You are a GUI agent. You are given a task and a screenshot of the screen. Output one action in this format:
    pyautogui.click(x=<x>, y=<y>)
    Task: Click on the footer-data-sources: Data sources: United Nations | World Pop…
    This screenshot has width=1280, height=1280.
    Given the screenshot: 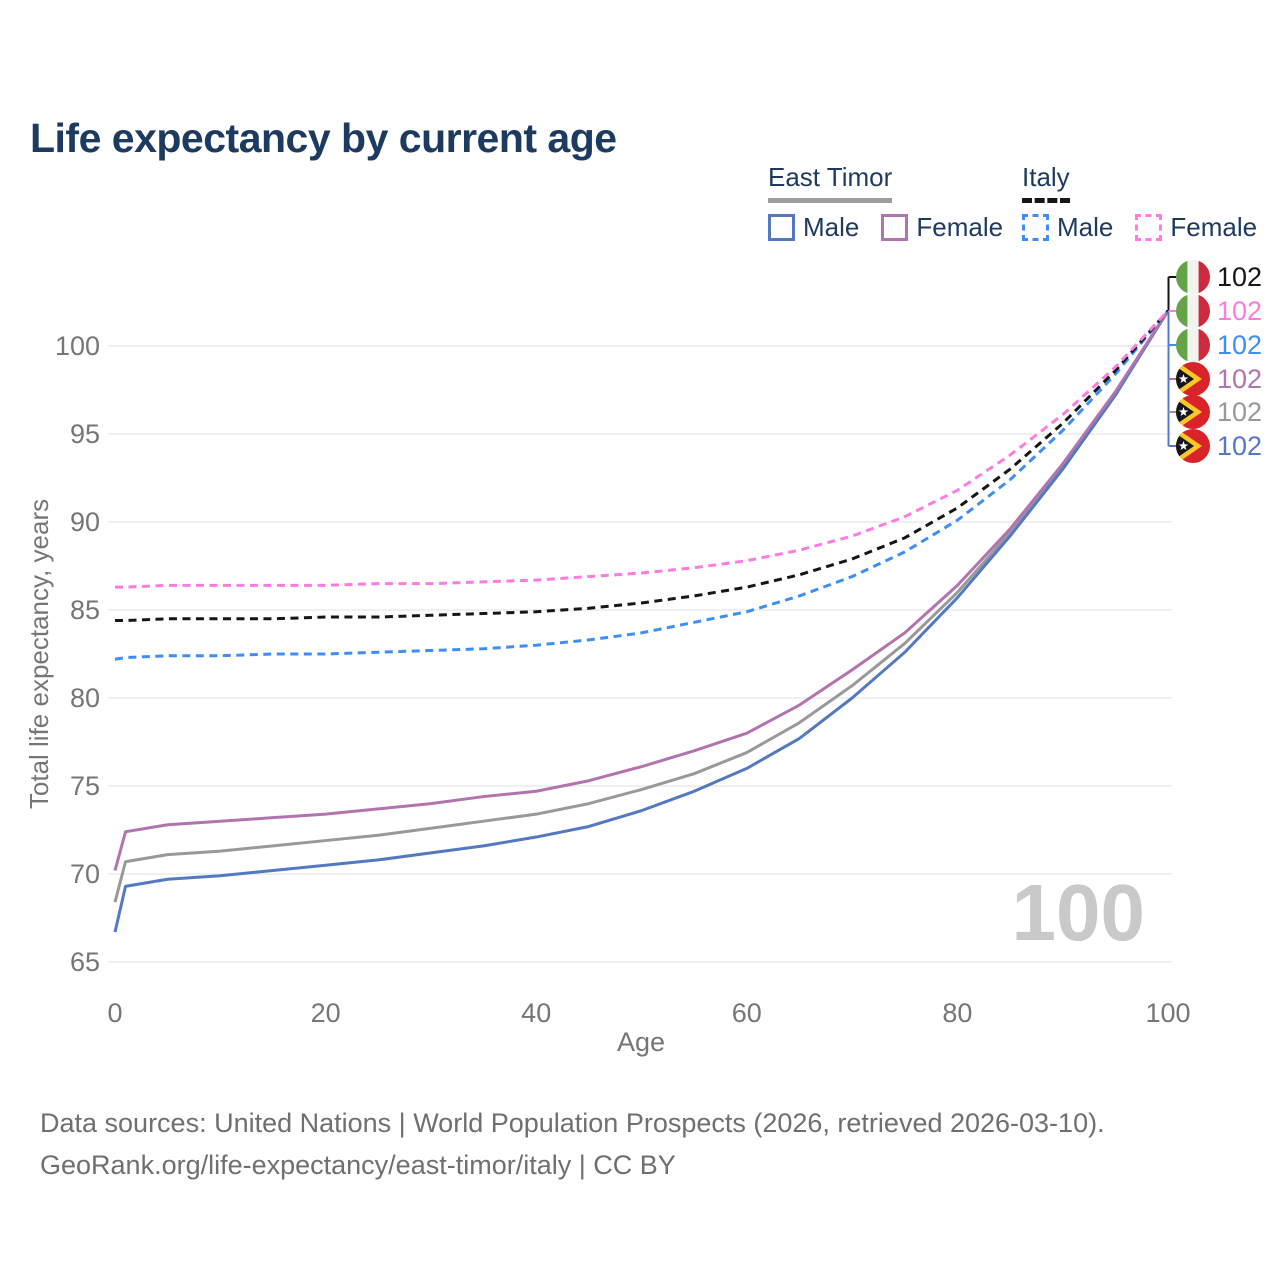 What is the action you would take?
    pyautogui.click(x=572, y=1123)
    